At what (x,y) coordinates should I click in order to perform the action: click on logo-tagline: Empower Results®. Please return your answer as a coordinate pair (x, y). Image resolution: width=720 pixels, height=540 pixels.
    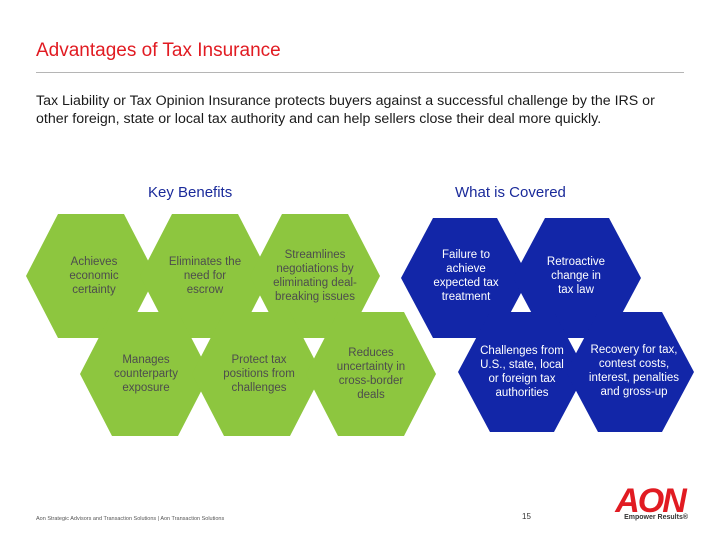
    Looking at the image, I should click on (656, 517).